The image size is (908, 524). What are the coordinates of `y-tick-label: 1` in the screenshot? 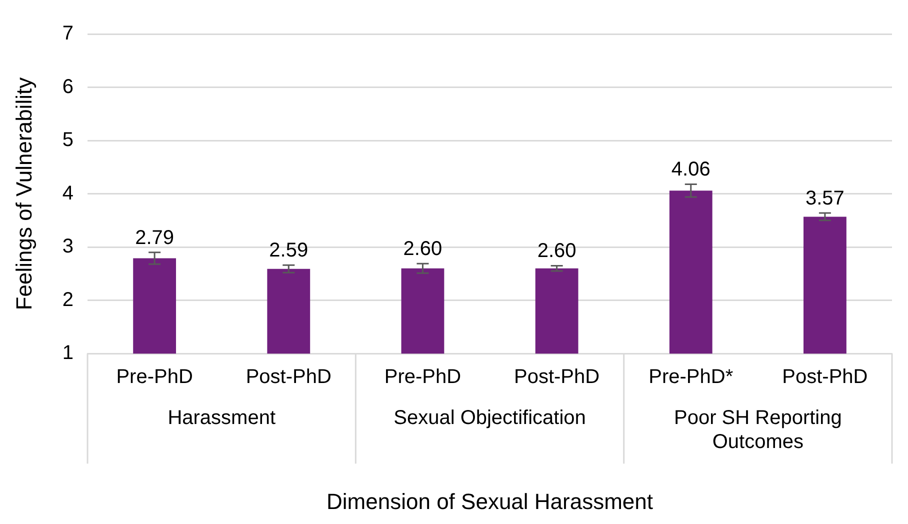 It's located at (68, 353).